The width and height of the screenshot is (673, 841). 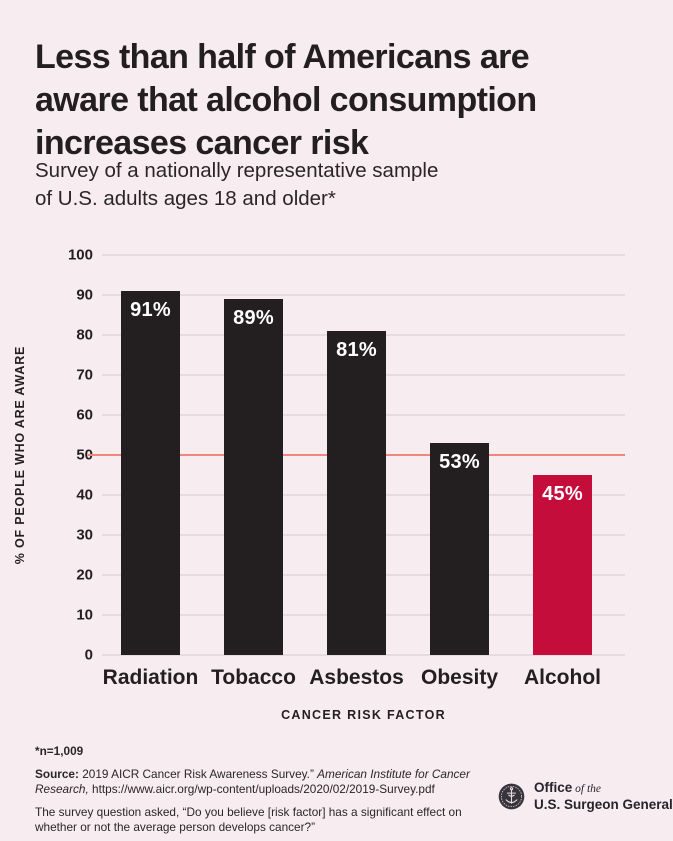 I want to click on category-label-radiation: Radiation, so click(x=150, y=677).